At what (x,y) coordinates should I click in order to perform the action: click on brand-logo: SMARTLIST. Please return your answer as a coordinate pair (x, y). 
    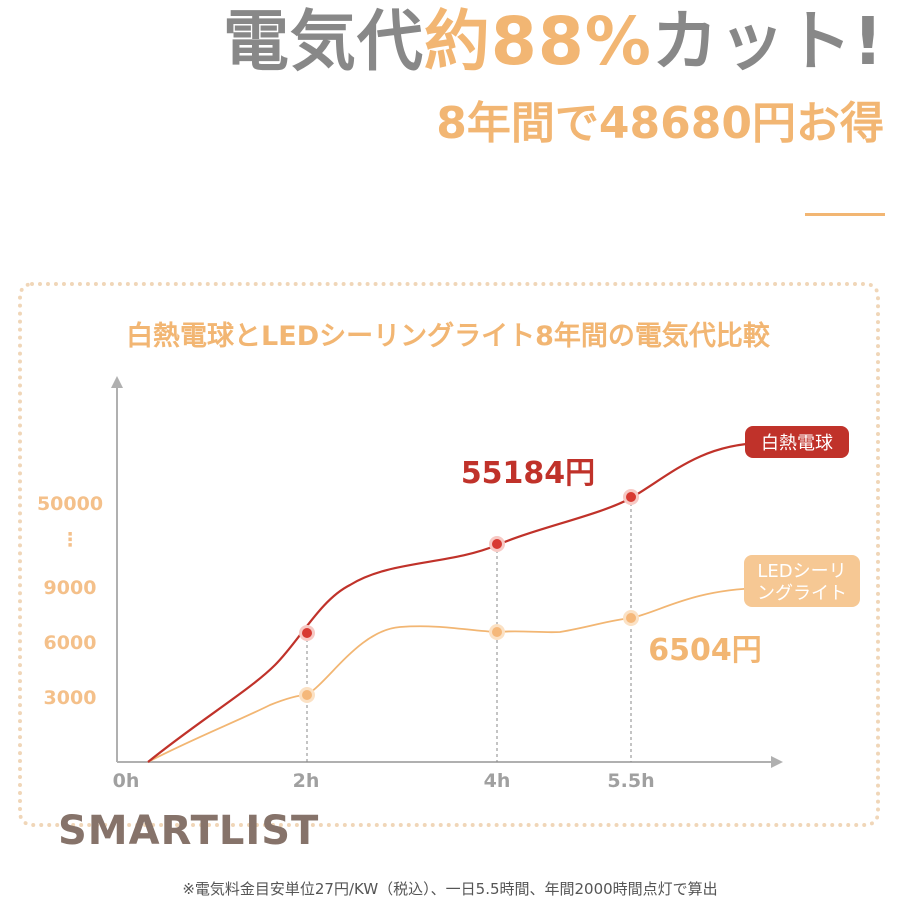
    Looking at the image, I should click on (189, 831).